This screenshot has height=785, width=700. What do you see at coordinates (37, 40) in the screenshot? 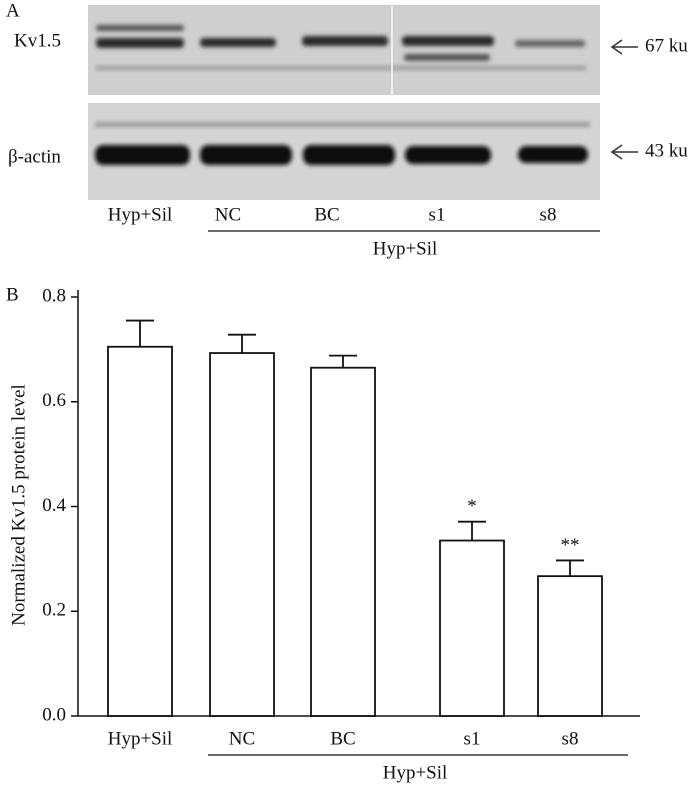
I see `row-label: Kv1.5` at bounding box center [37, 40].